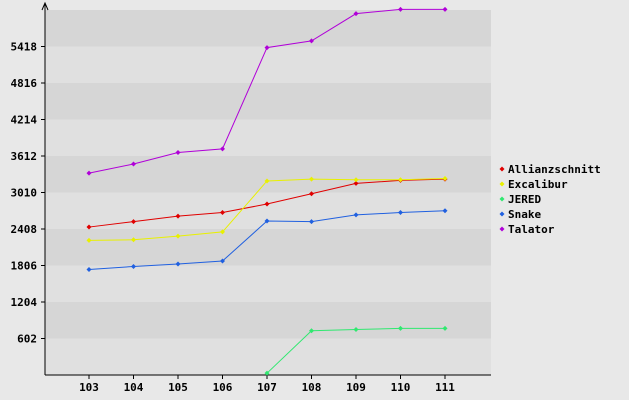 This screenshot has width=629, height=400. I want to click on legend-item: Allianzschnitt, so click(550, 169).